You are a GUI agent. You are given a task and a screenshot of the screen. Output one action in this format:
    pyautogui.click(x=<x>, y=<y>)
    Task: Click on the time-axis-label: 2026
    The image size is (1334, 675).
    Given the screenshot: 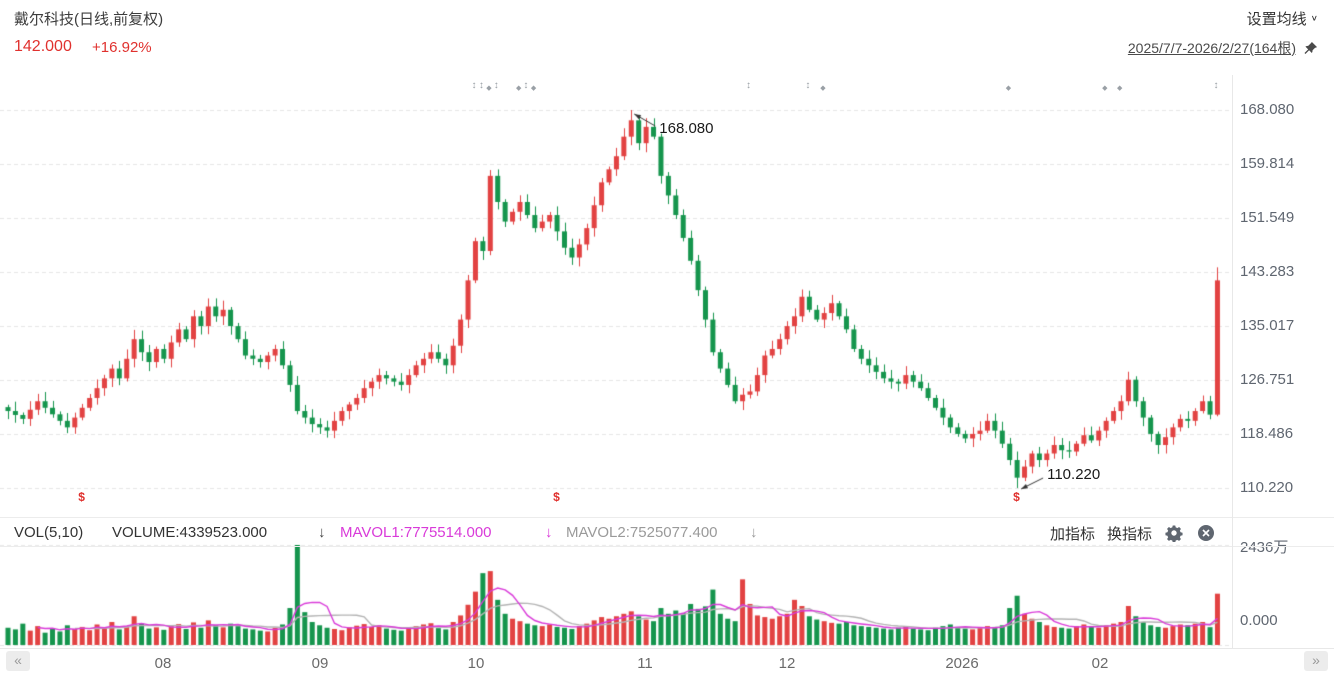 What is the action you would take?
    pyautogui.click(x=962, y=663)
    